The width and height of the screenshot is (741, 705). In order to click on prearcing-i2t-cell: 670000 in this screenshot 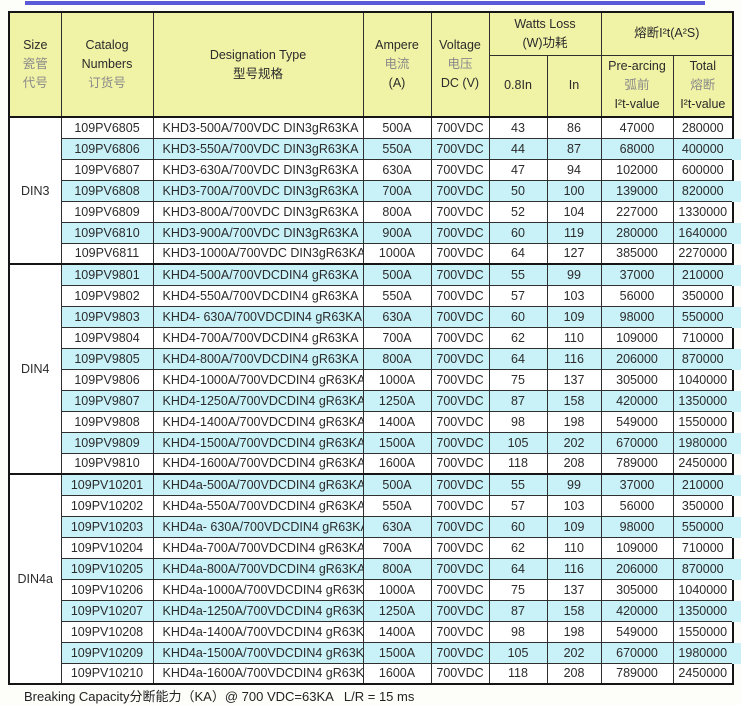, I will do `click(637, 442)`.